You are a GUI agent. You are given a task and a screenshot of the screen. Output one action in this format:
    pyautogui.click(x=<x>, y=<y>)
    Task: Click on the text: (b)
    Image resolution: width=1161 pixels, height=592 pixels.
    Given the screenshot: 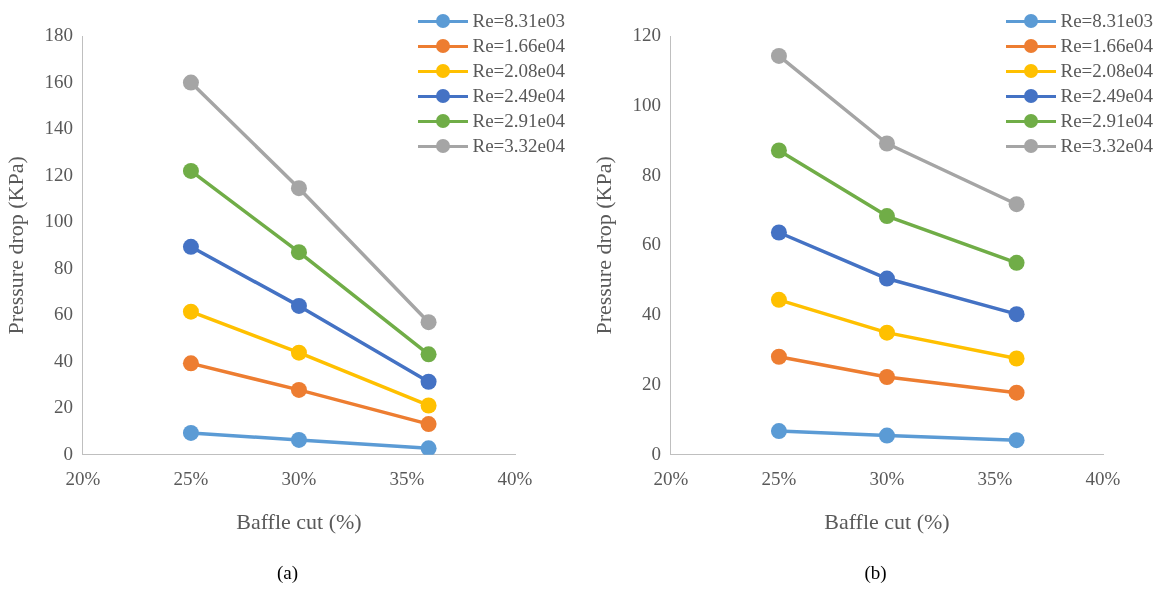 What is the action you would take?
    pyautogui.click(x=875, y=573)
    